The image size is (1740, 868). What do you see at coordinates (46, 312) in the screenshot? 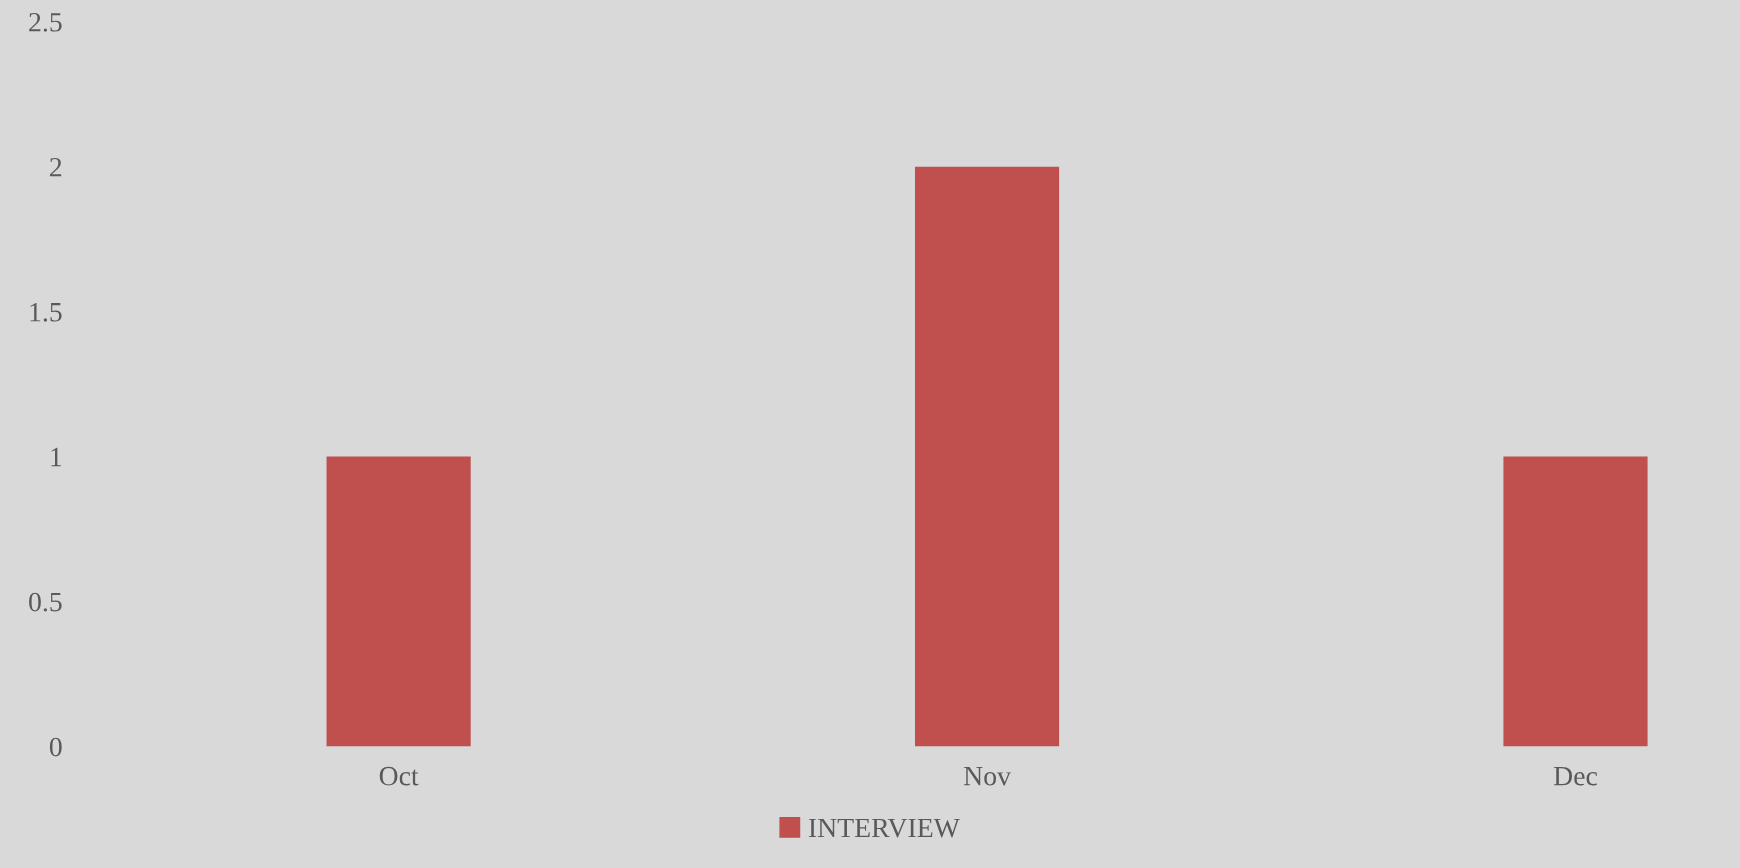
I see `y-tick-label: 1.5` at bounding box center [46, 312].